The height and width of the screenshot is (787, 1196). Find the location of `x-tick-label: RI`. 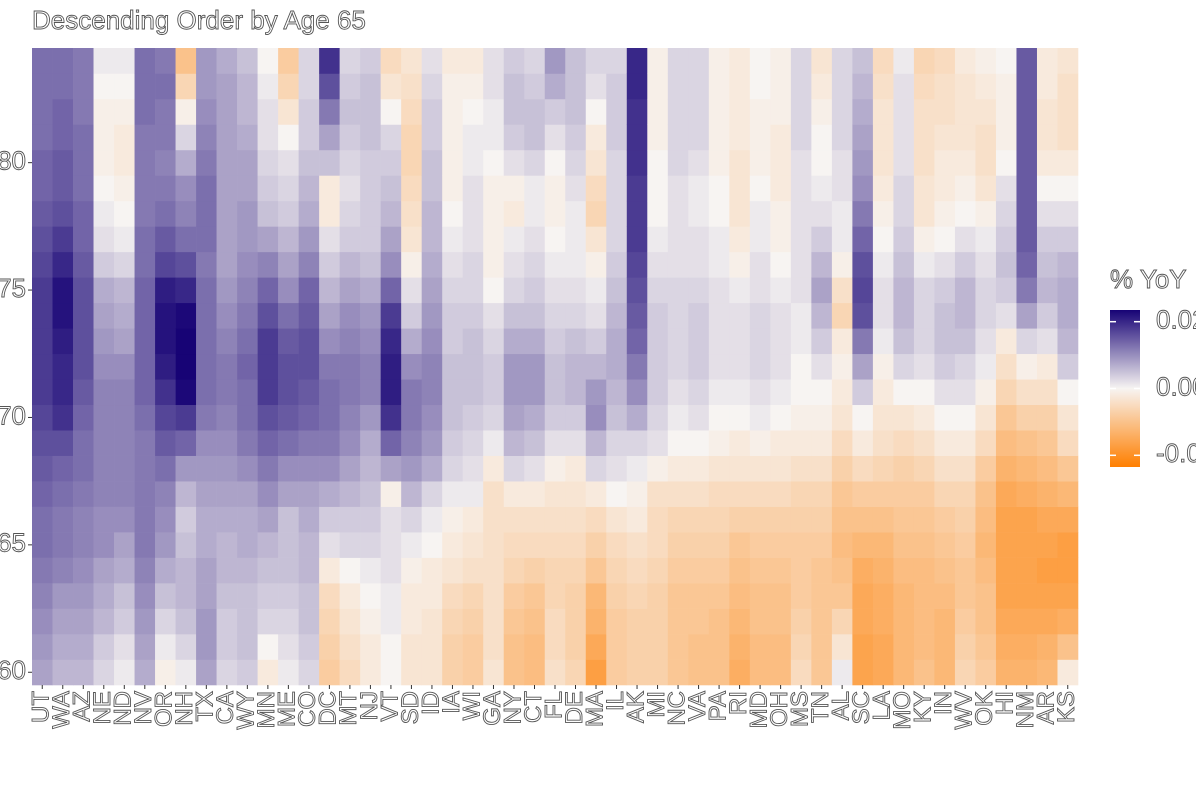

x-tick-label: RI is located at coordinates (738, 703).